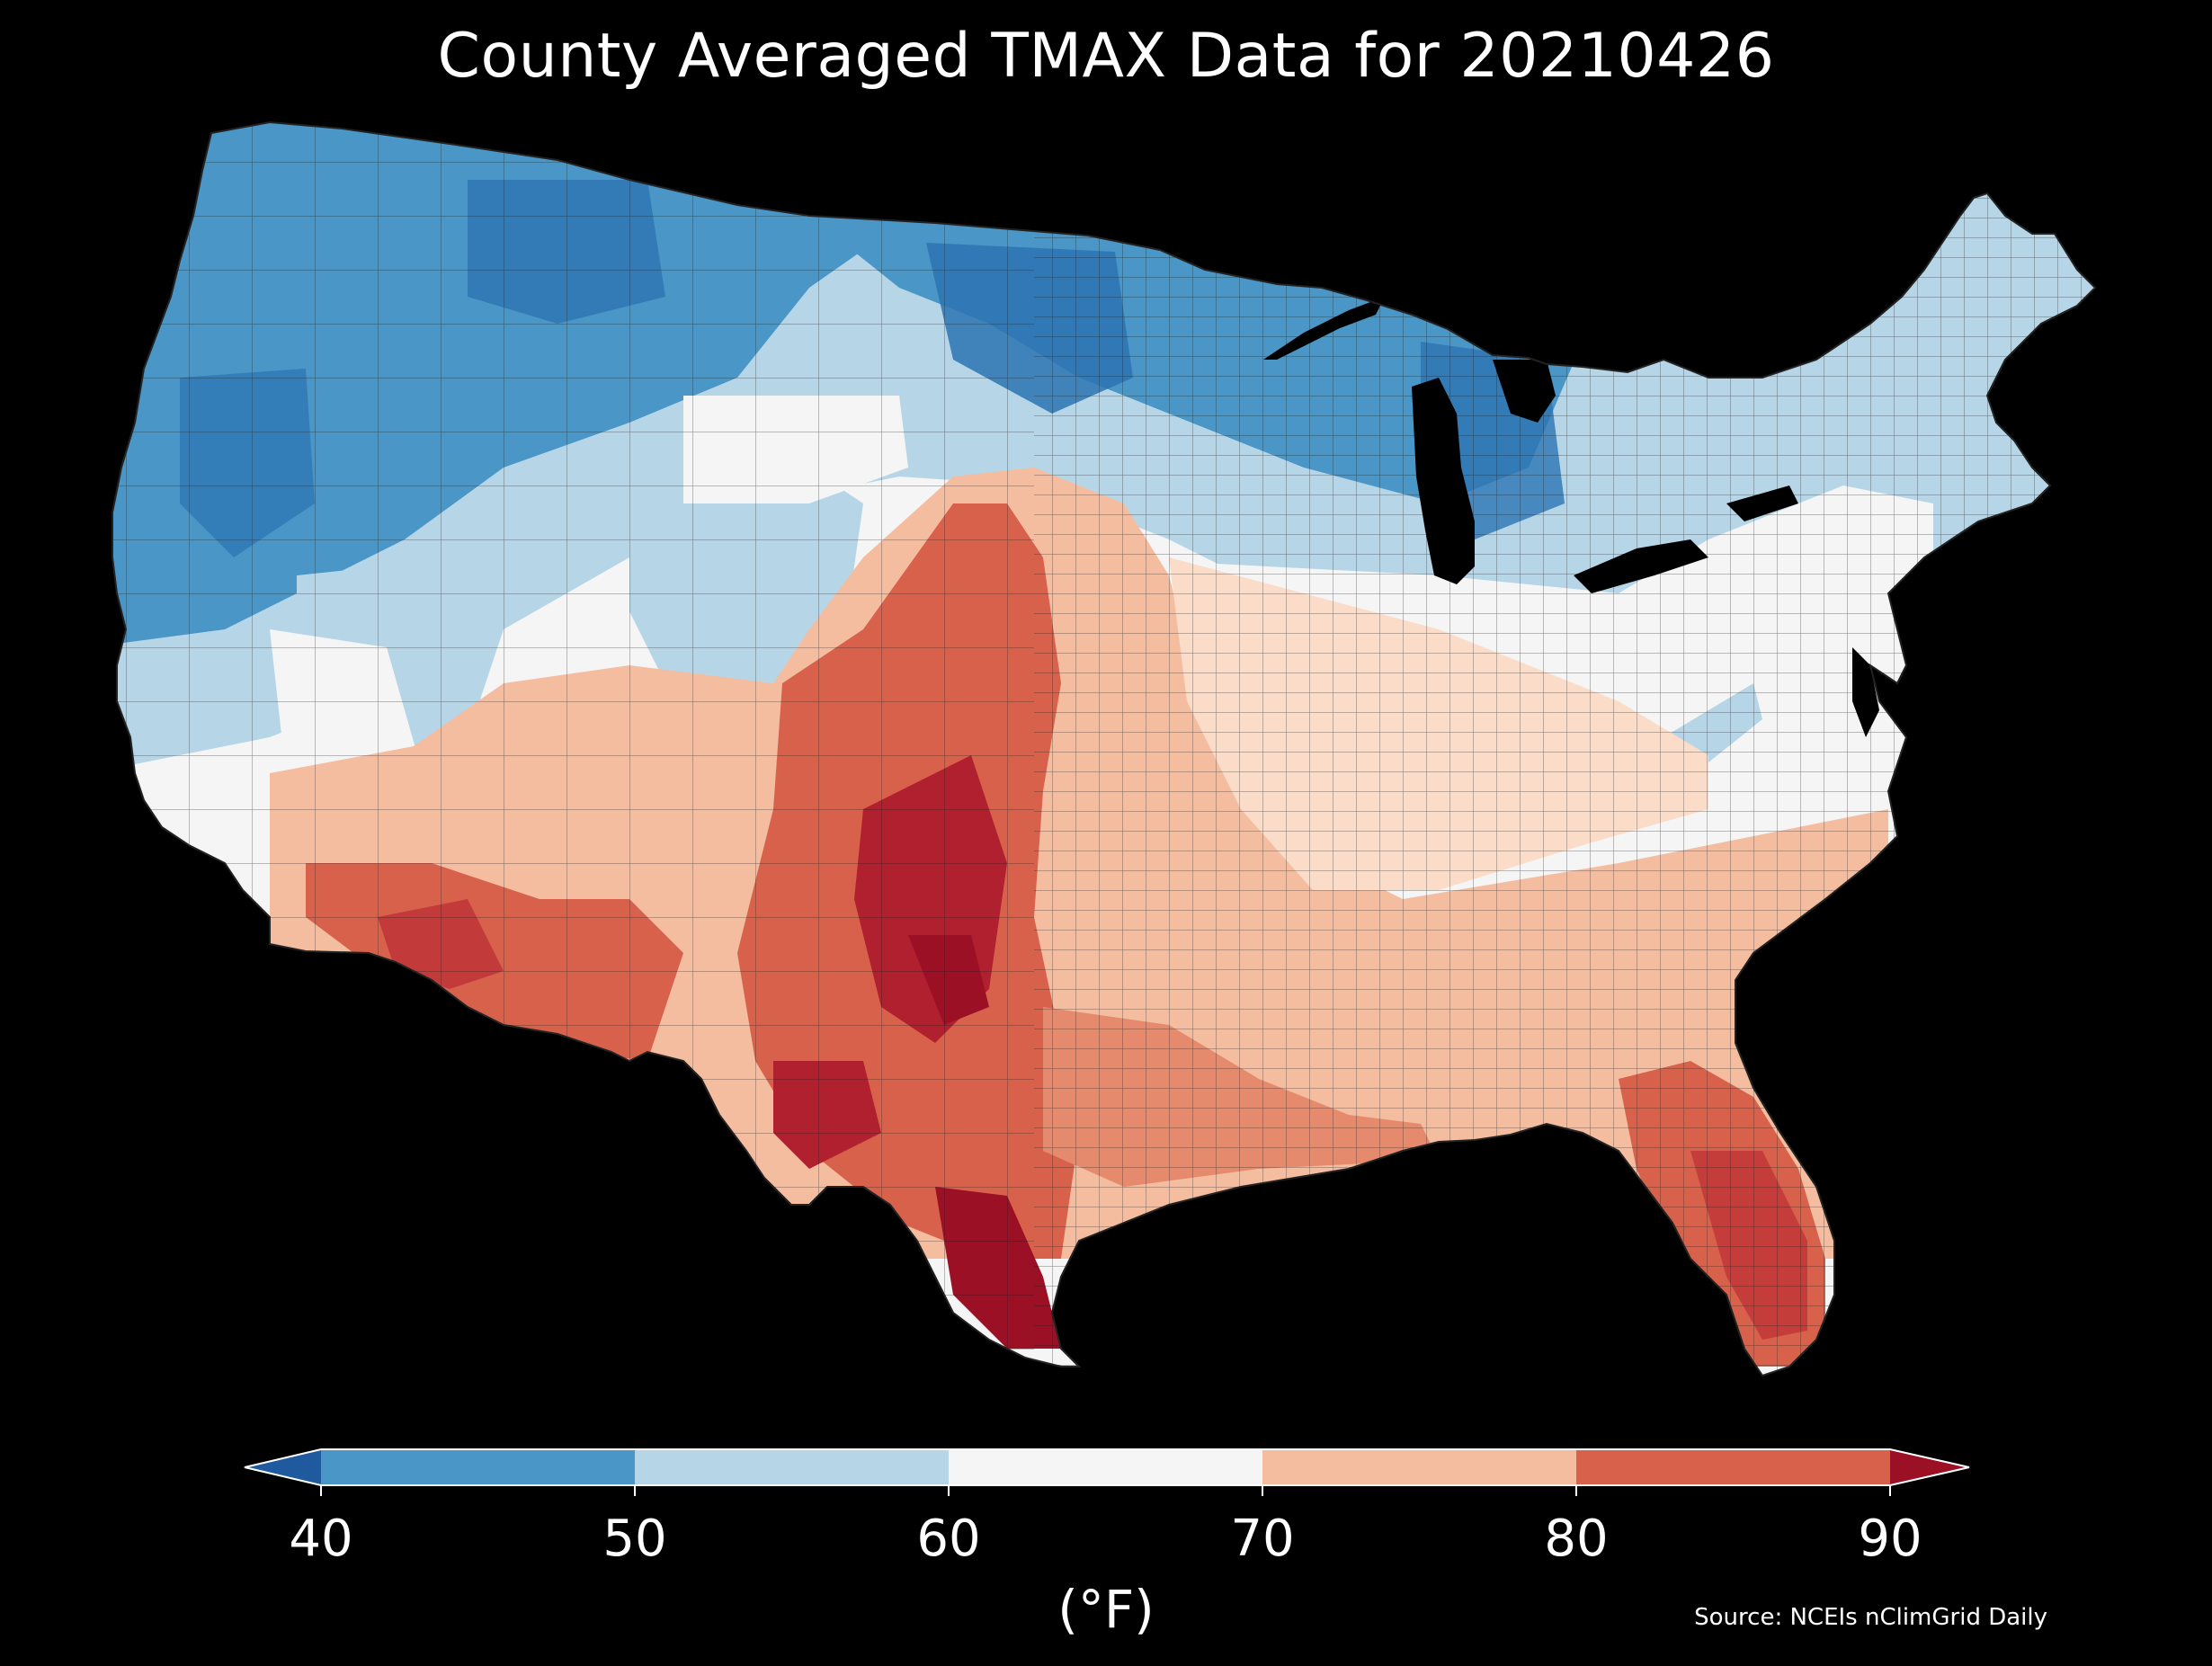  I want to click on colorbar-tick-90: 90, so click(1890, 1539).